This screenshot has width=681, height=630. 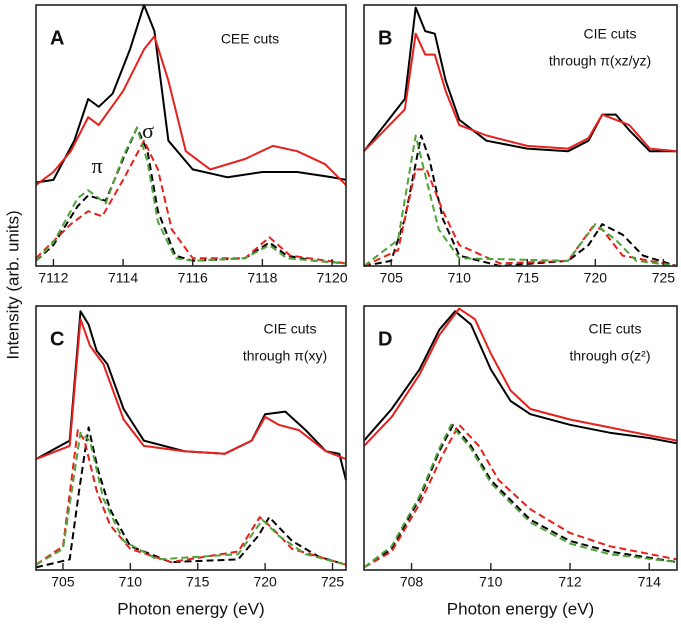 What do you see at coordinates (331, 278) in the screenshot?
I see `x-tick-label: 7120` at bounding box center [331, 278].